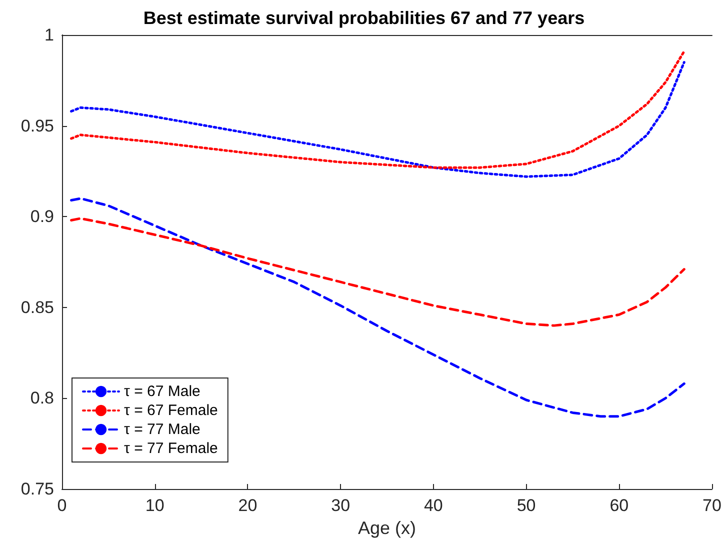 The image size is (728, 542). Describe the element at coordinates (364, 18) in the screenshot. I see `chart-title: Best estimate survival probabilities 67 and 77 years` at that location.